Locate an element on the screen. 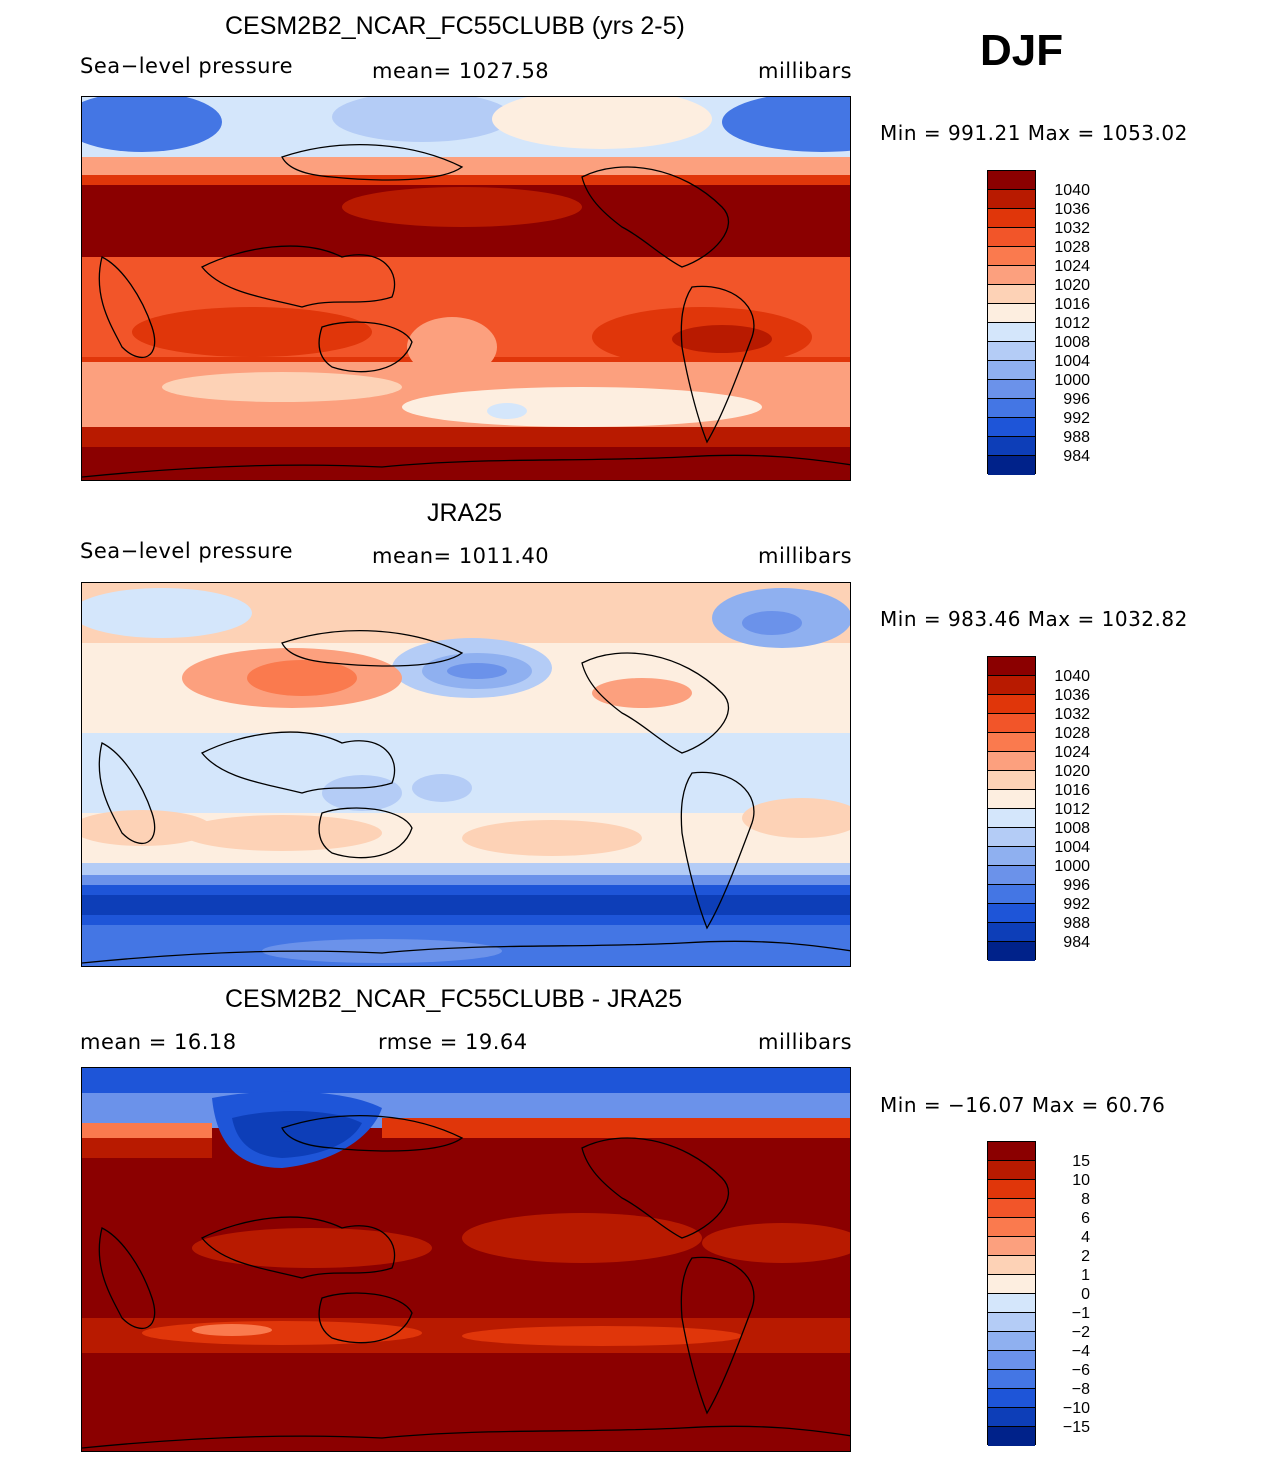 Image resolution: width=1285 pixels, height=1459 pixels. colorbar-label: −1 is located at coordinates (1080, 1313).